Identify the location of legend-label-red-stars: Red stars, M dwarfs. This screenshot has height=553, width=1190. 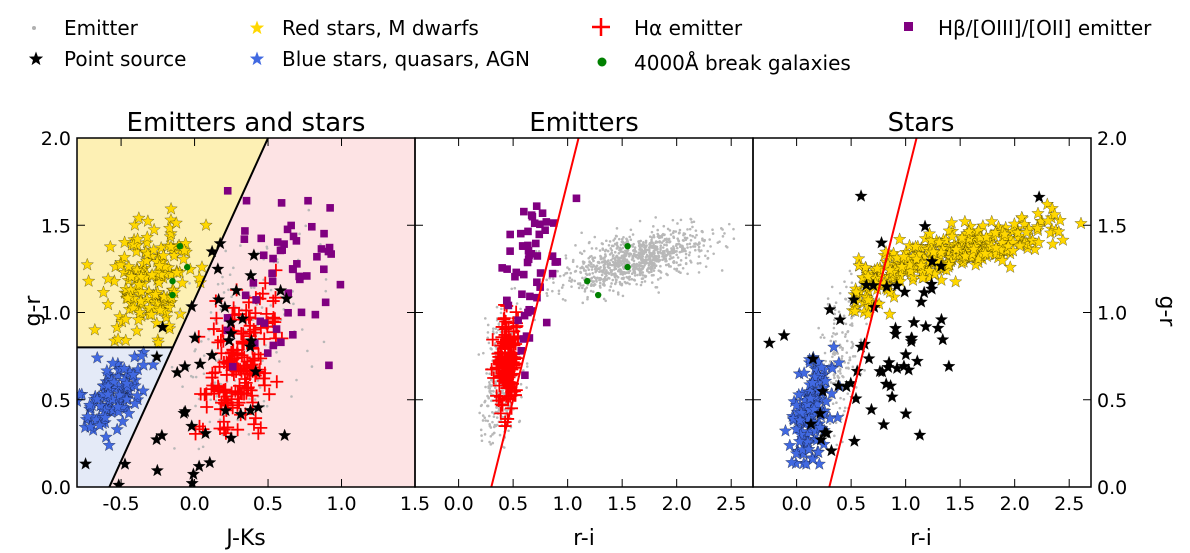
(380, 28).